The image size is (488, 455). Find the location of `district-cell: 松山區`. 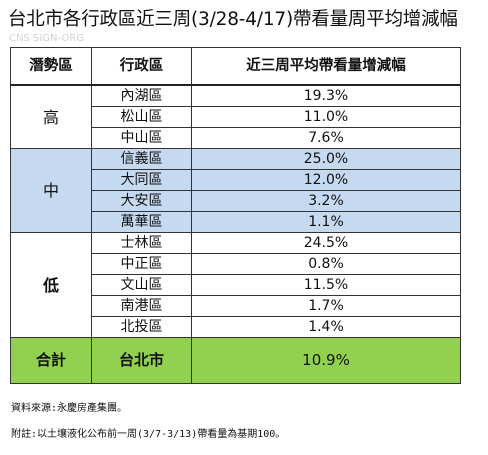

district-cell: 松山區 is located at coordinates (141, 117).